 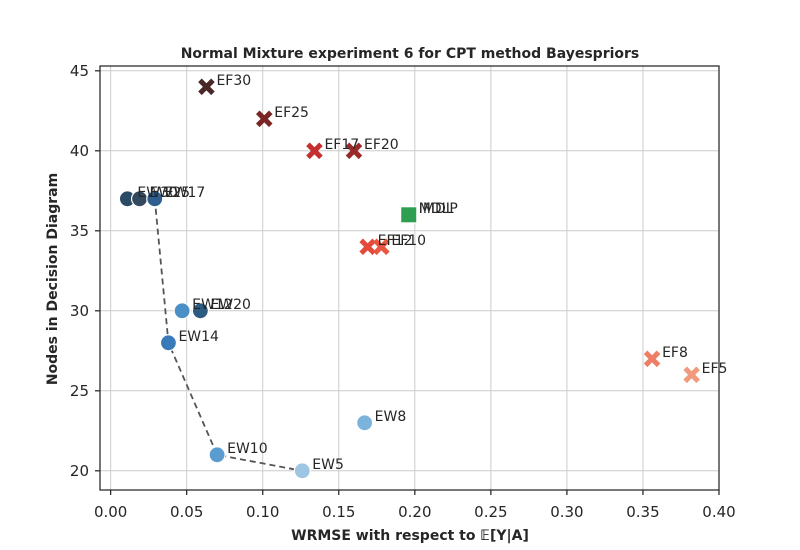 I want to click on point-label-ew14: EW14, so click(x=198, y=337).